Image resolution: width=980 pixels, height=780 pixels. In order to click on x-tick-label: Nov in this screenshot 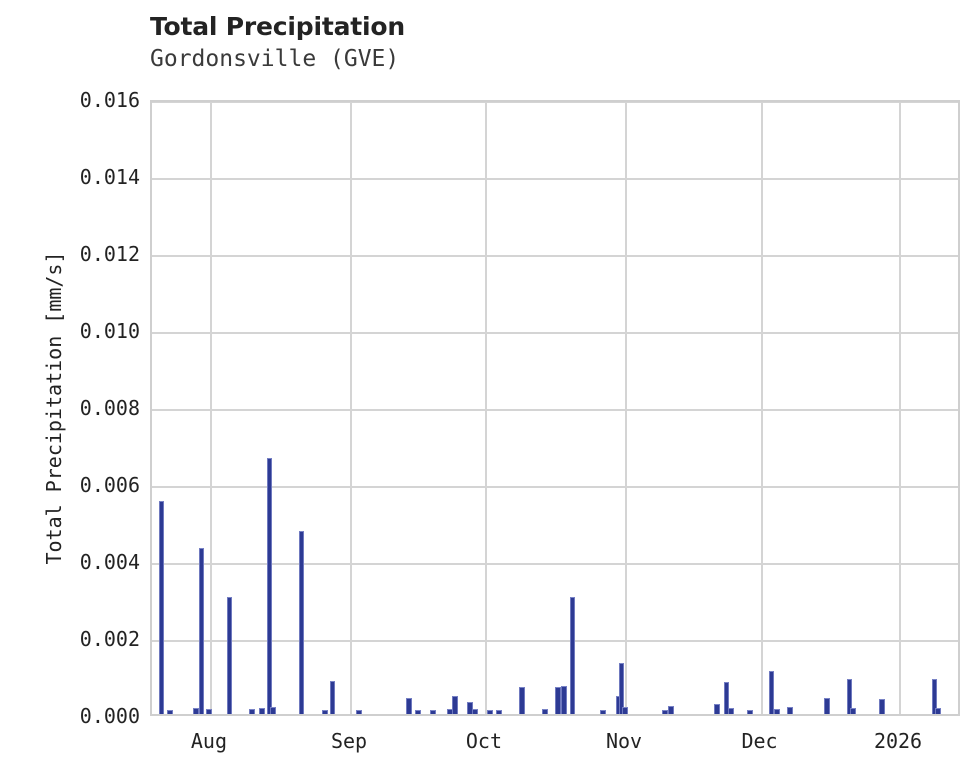, I will do `click(624, 741)`.